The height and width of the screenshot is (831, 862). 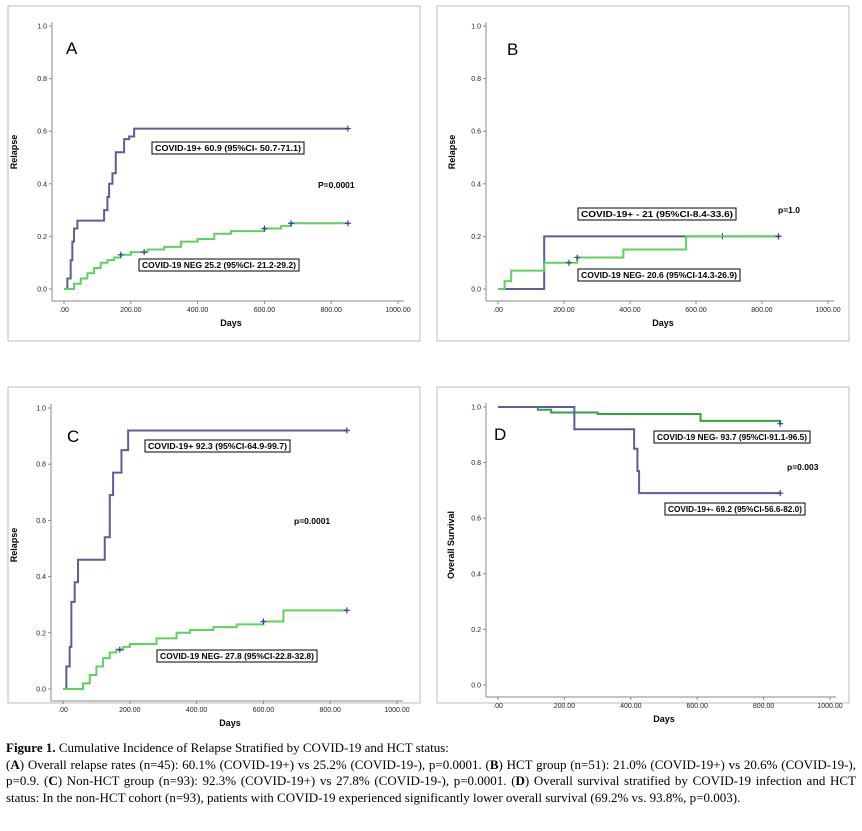 I want to click on panel-d-x-tick-label: 800.00, so click(x=764, y=706).